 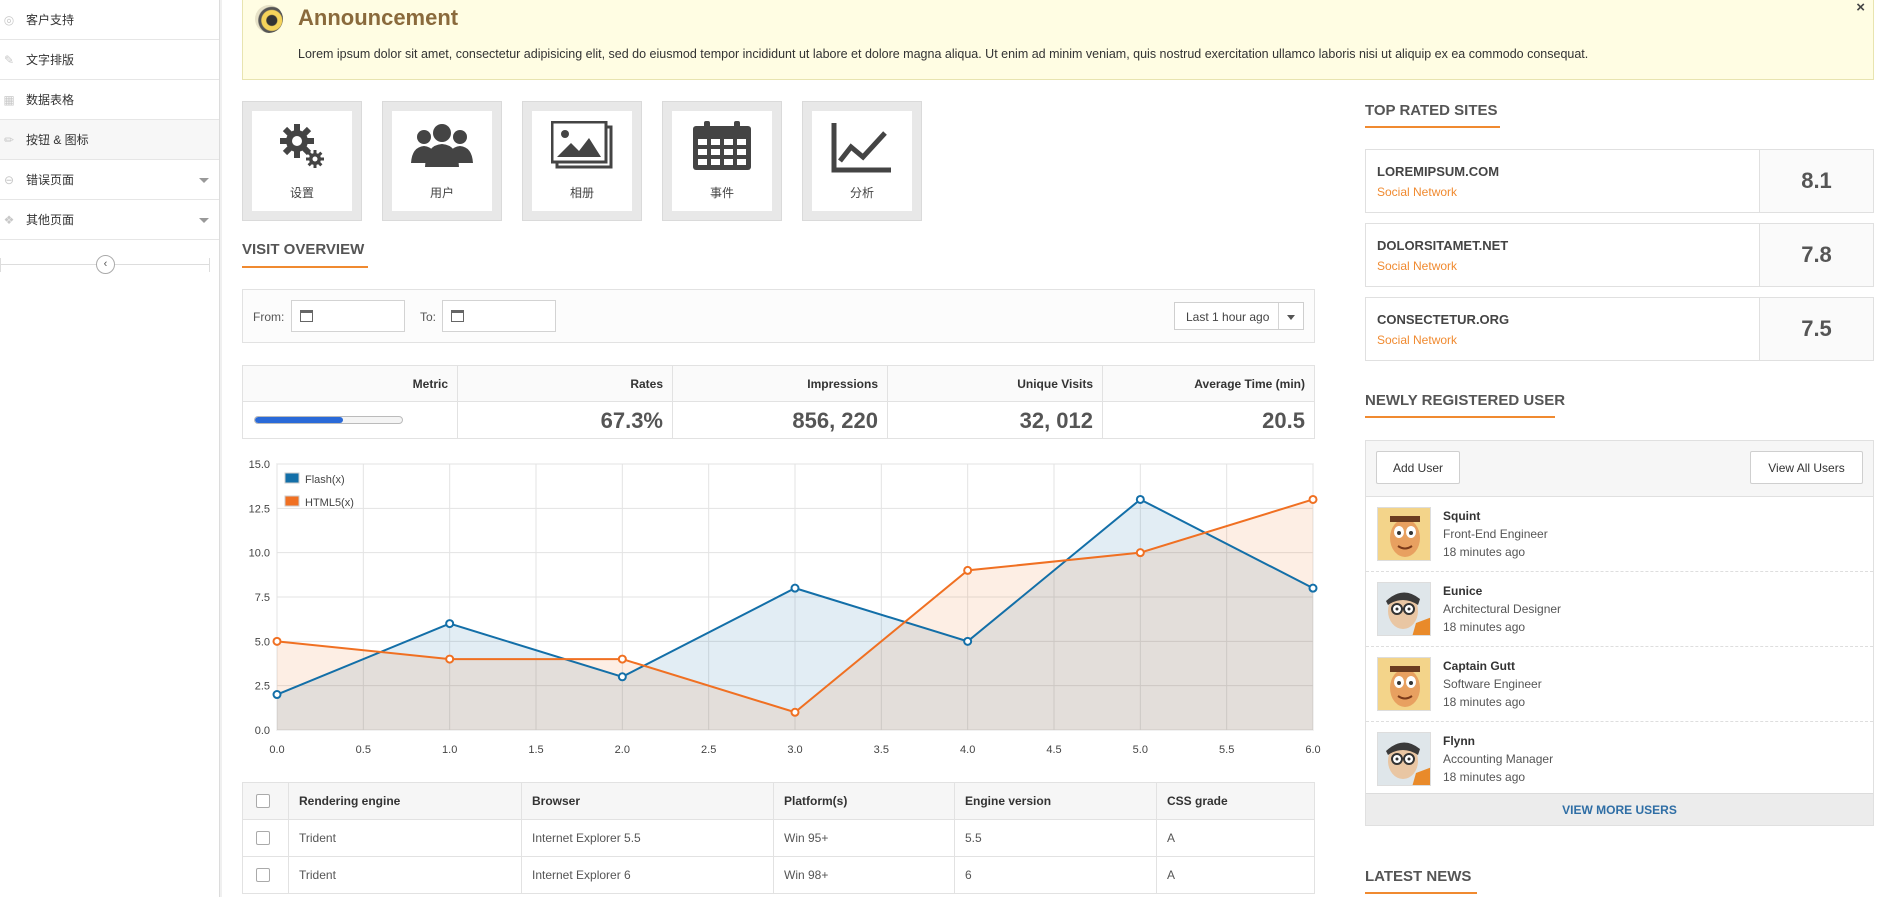 What do you see at coordinates (1431, 110) in the screenshot?
I see `top-rated-title: TOP RATED SITES` at bounding box center [1431, 110].